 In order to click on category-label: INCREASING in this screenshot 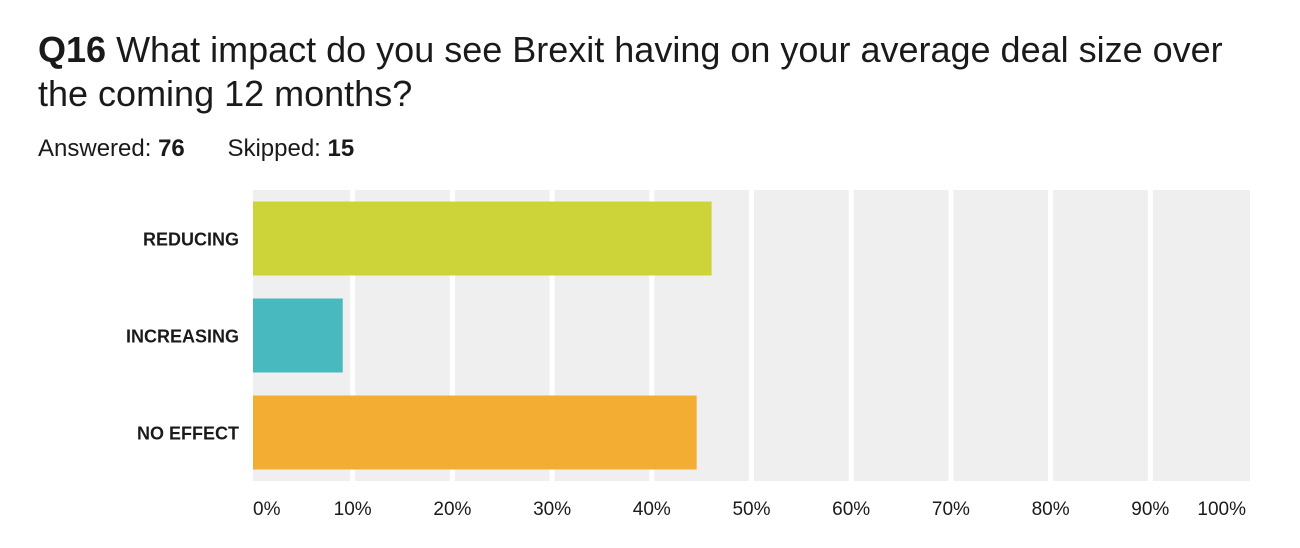, I will do `click(182, 337)`.